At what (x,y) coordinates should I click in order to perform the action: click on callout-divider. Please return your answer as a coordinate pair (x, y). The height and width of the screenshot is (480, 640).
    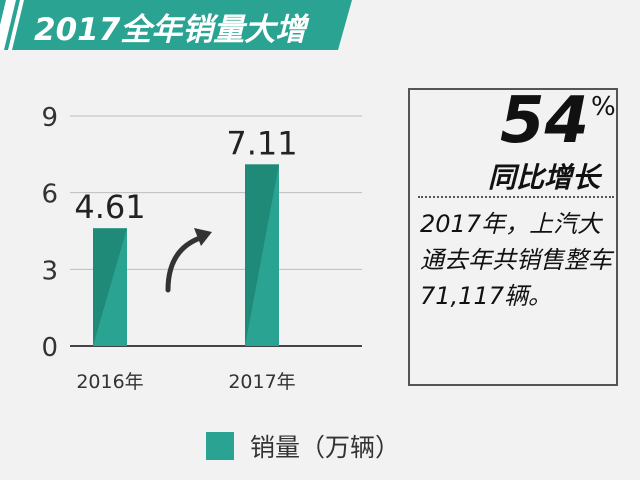
    Looking at the image, I should click on (516, 197).